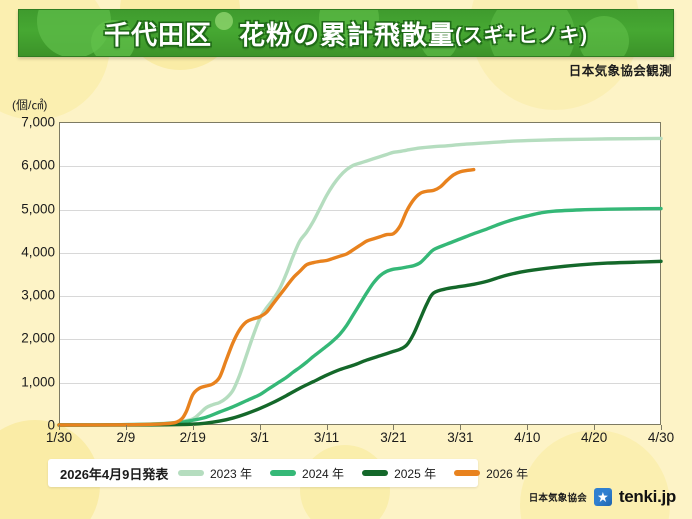 This screenshot has height=519, width=692. I want to click on legend-item: 2025 年, so click(399, 473).